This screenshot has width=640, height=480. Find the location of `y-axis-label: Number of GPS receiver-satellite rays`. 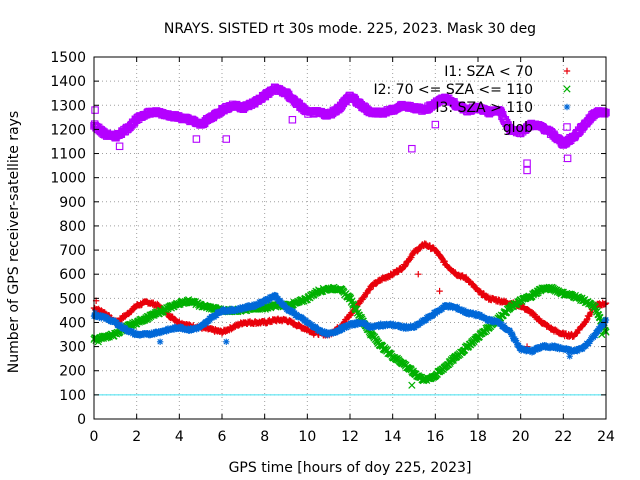

y-axis-label: Number of GPS receiver-satellite rays is located at coordinates (14, 242).